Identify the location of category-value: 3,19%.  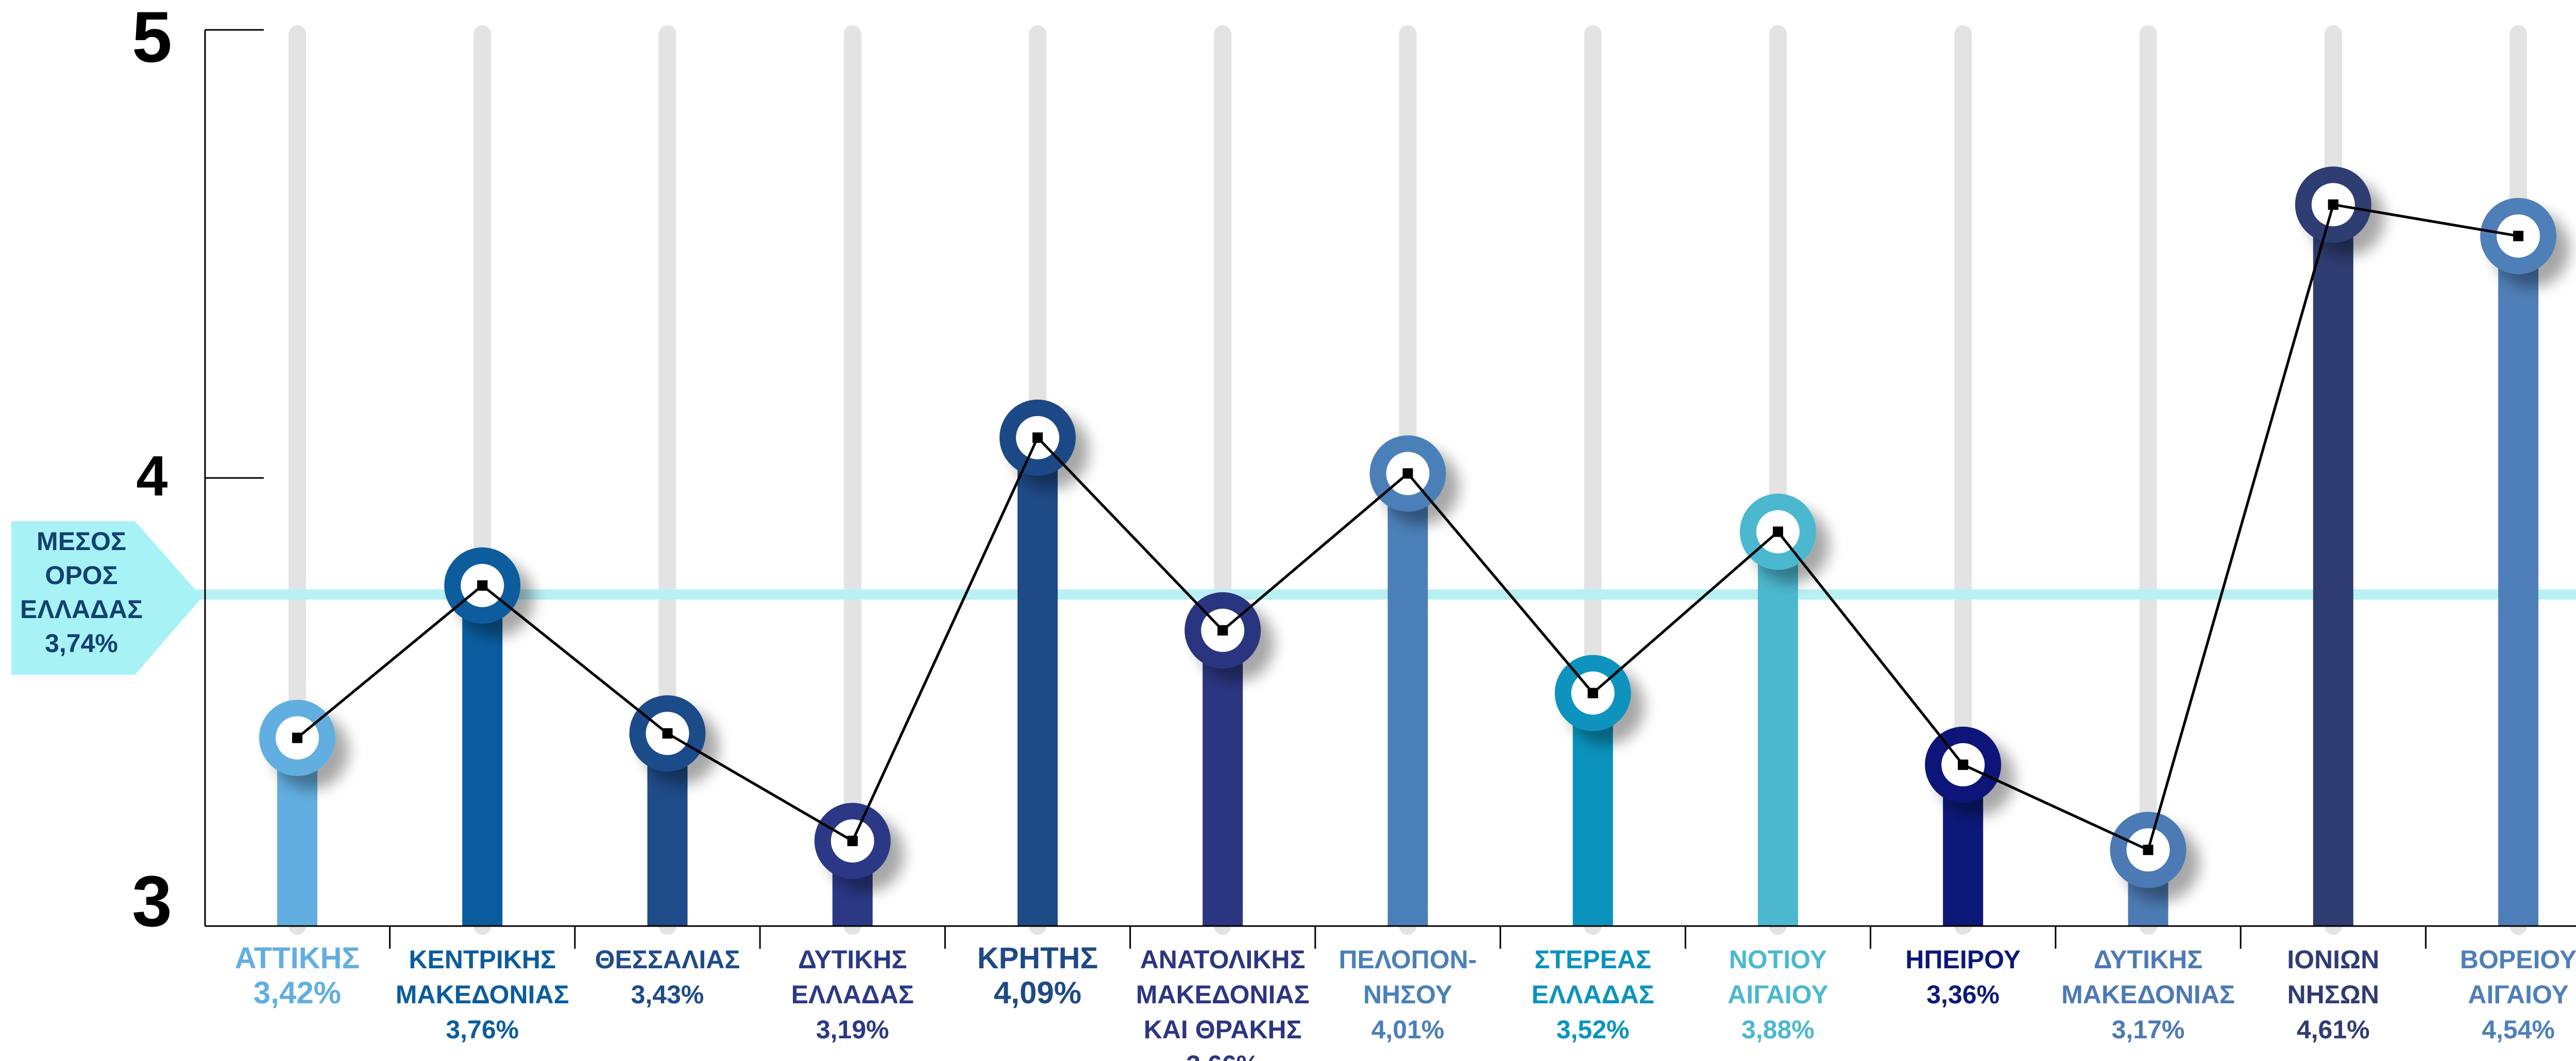
(852, 1029).